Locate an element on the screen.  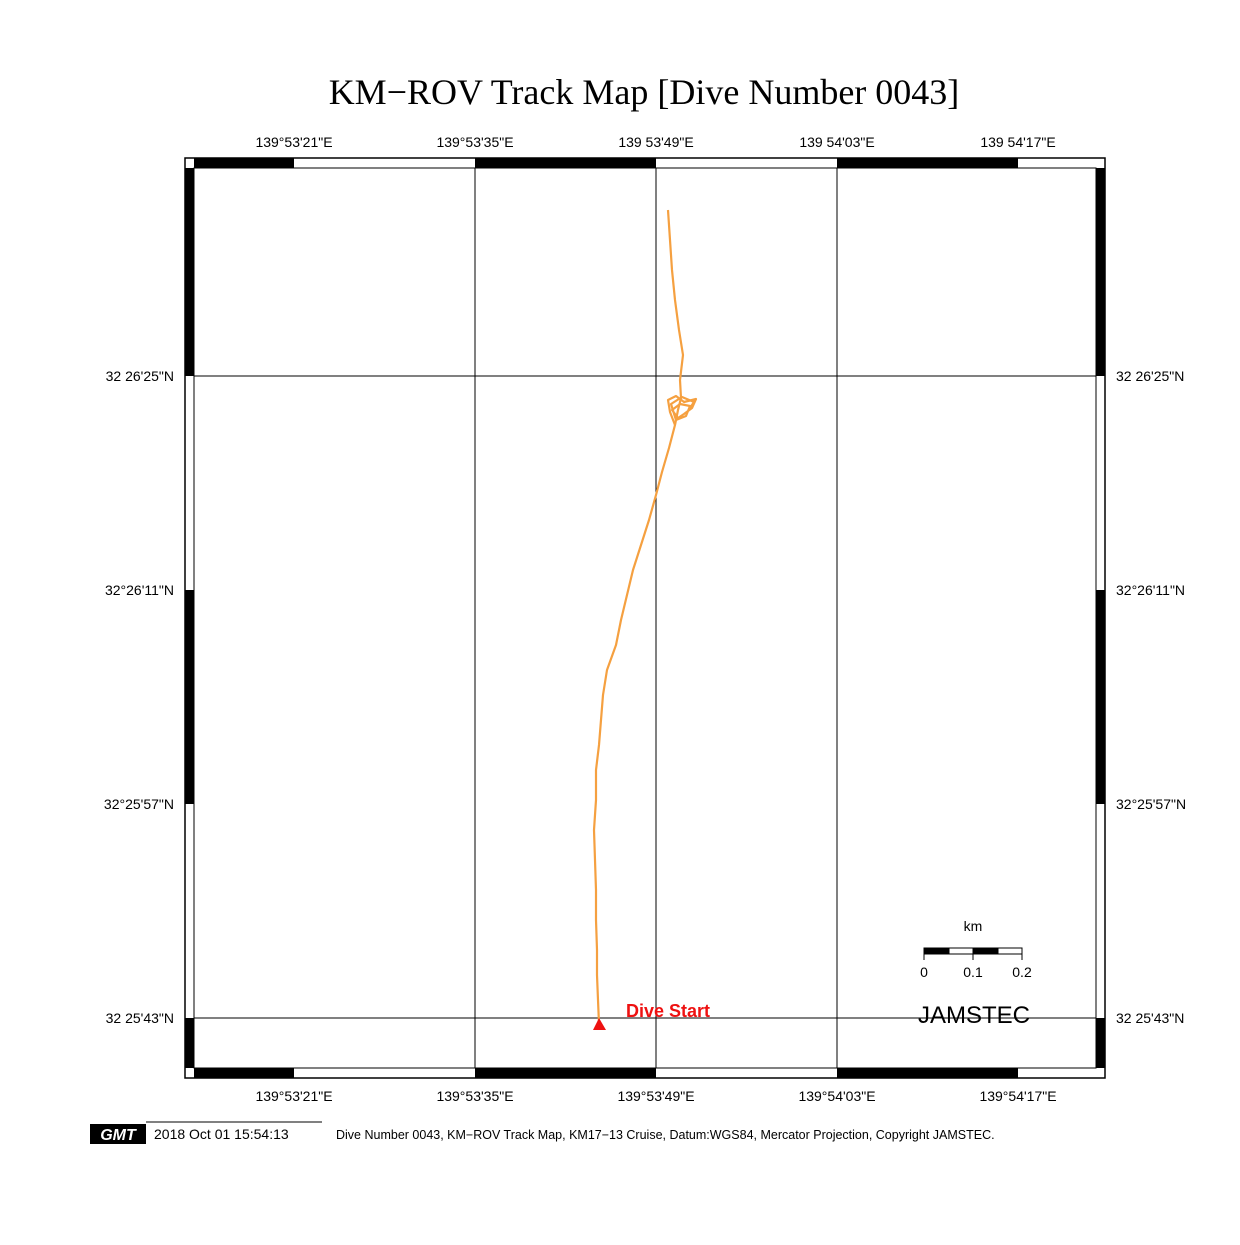
top-lon-label: 139 54'03"E is located at coordinates (836, 142).